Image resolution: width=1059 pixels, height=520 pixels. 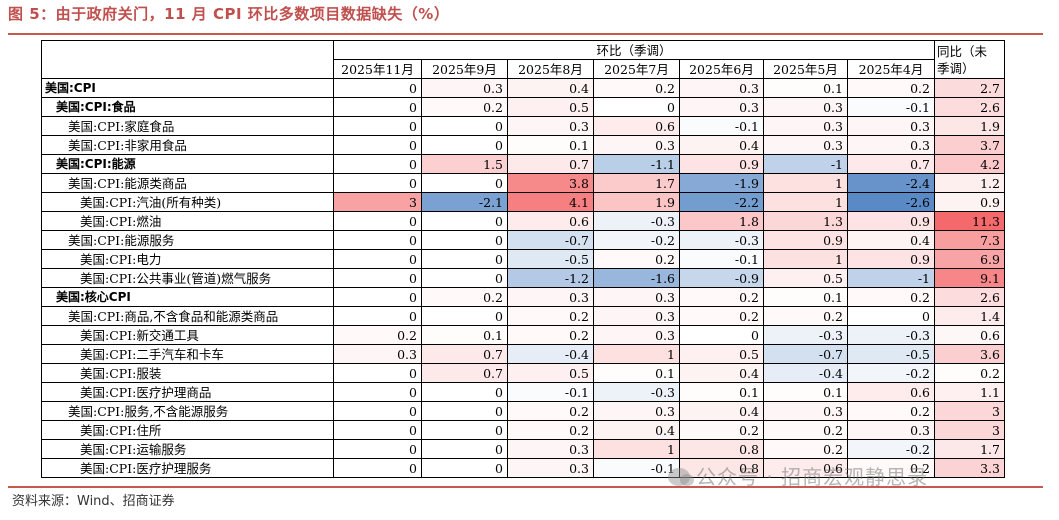 What do you see at coordinates (805, 221) in the screenshot?
I see `mom-cell: 1.3` at bounding box center [805, 221].